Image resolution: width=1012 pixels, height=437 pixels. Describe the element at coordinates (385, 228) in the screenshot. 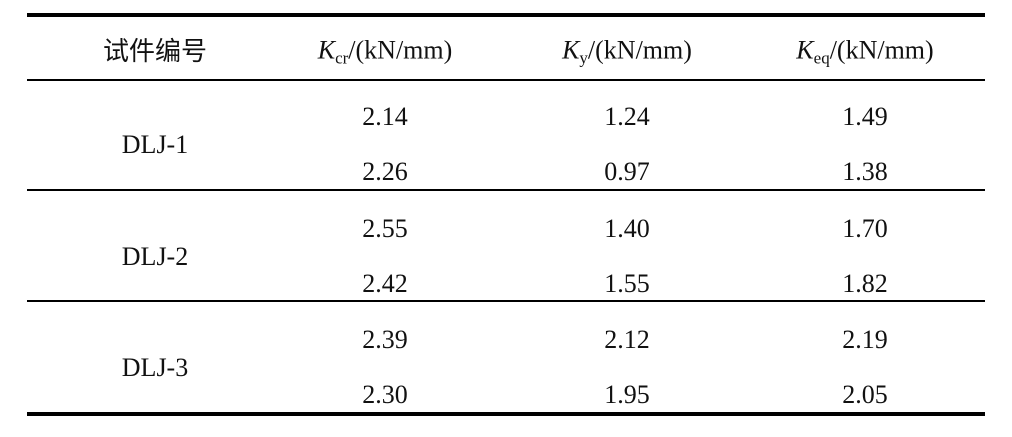

I see `value-cell: 2.55` at that location.